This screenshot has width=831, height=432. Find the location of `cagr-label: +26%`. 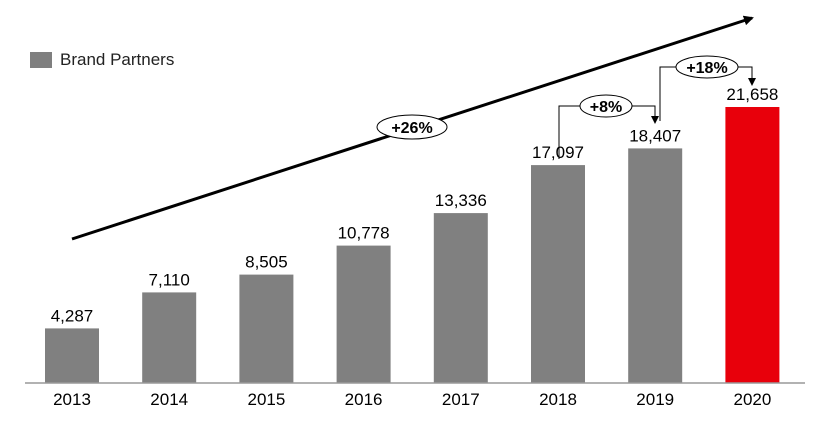

cagr-label: +26% is located at coordinates (411, 128).